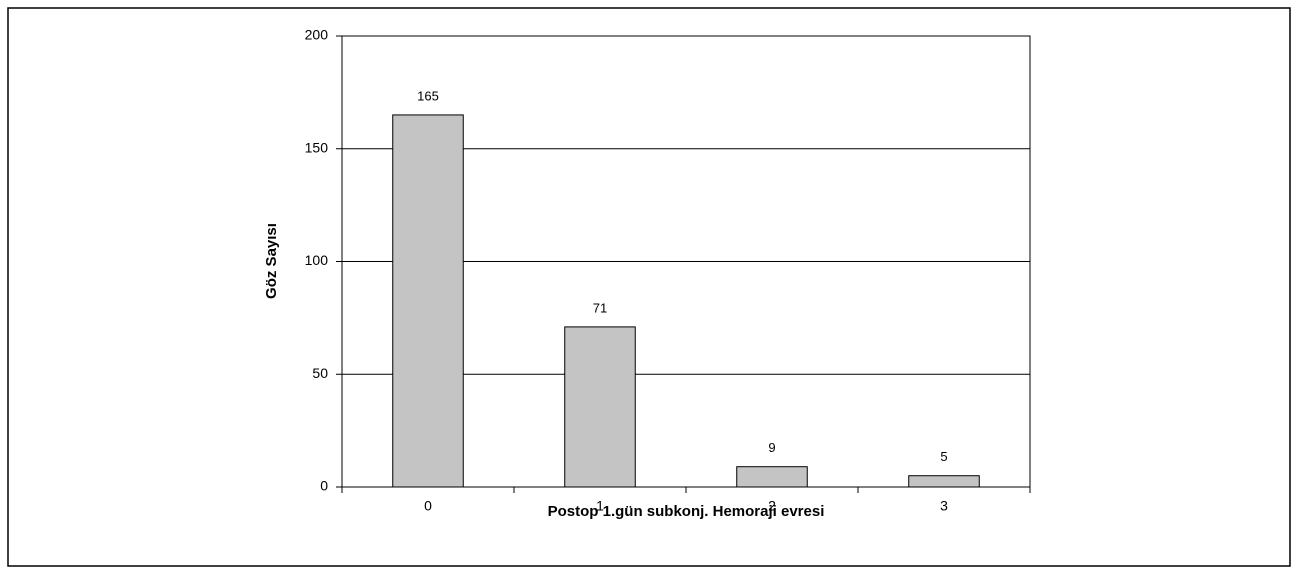 The height and width of the screenshot is (569, 1298). Describe the element at coordinates (943, 456) in the screenshot. I see `data-label: 5` at that location.